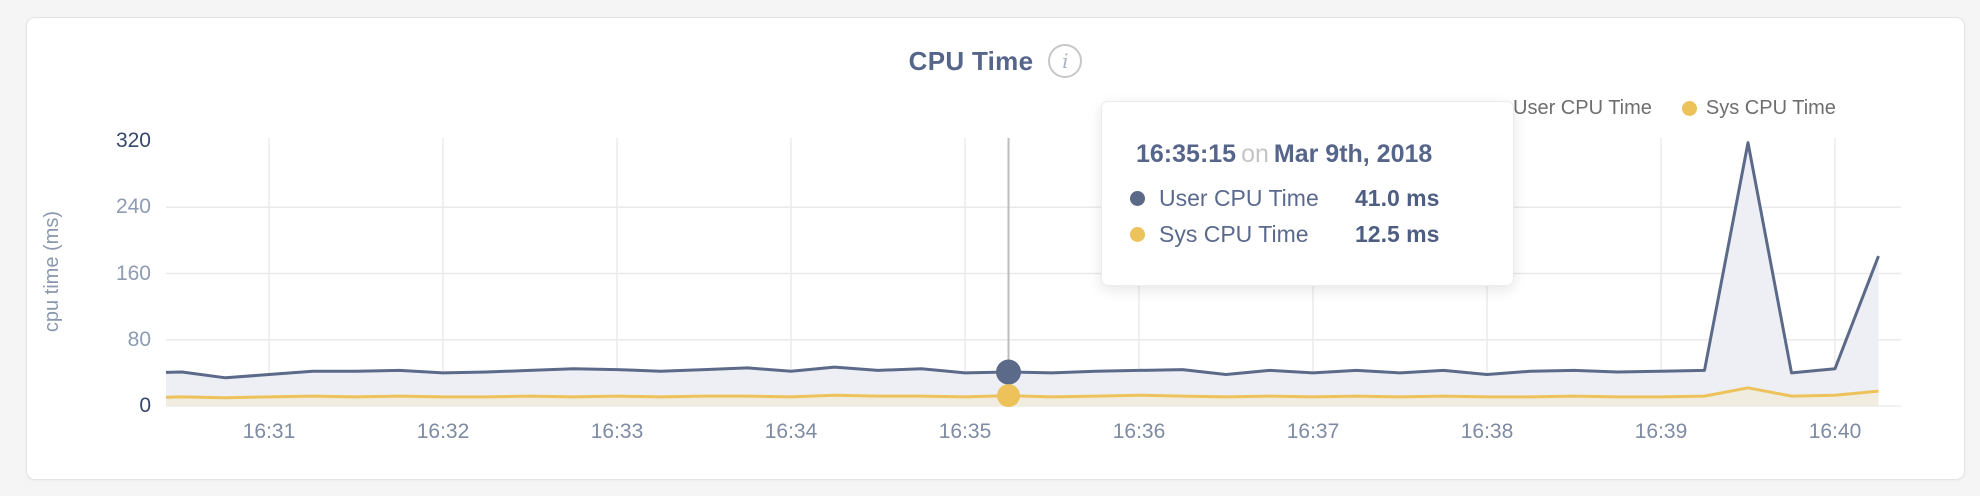  What do you see at coordinates (617, 431) in the screenshot?
I see `x-tick-label: 16:33` at bounding box center [617, 431].